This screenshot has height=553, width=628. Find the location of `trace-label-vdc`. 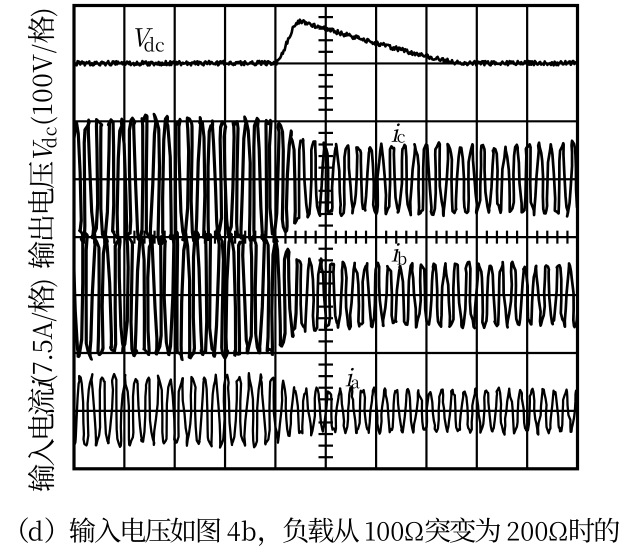

trace-label-vdc is located at coordinates (149, 40).